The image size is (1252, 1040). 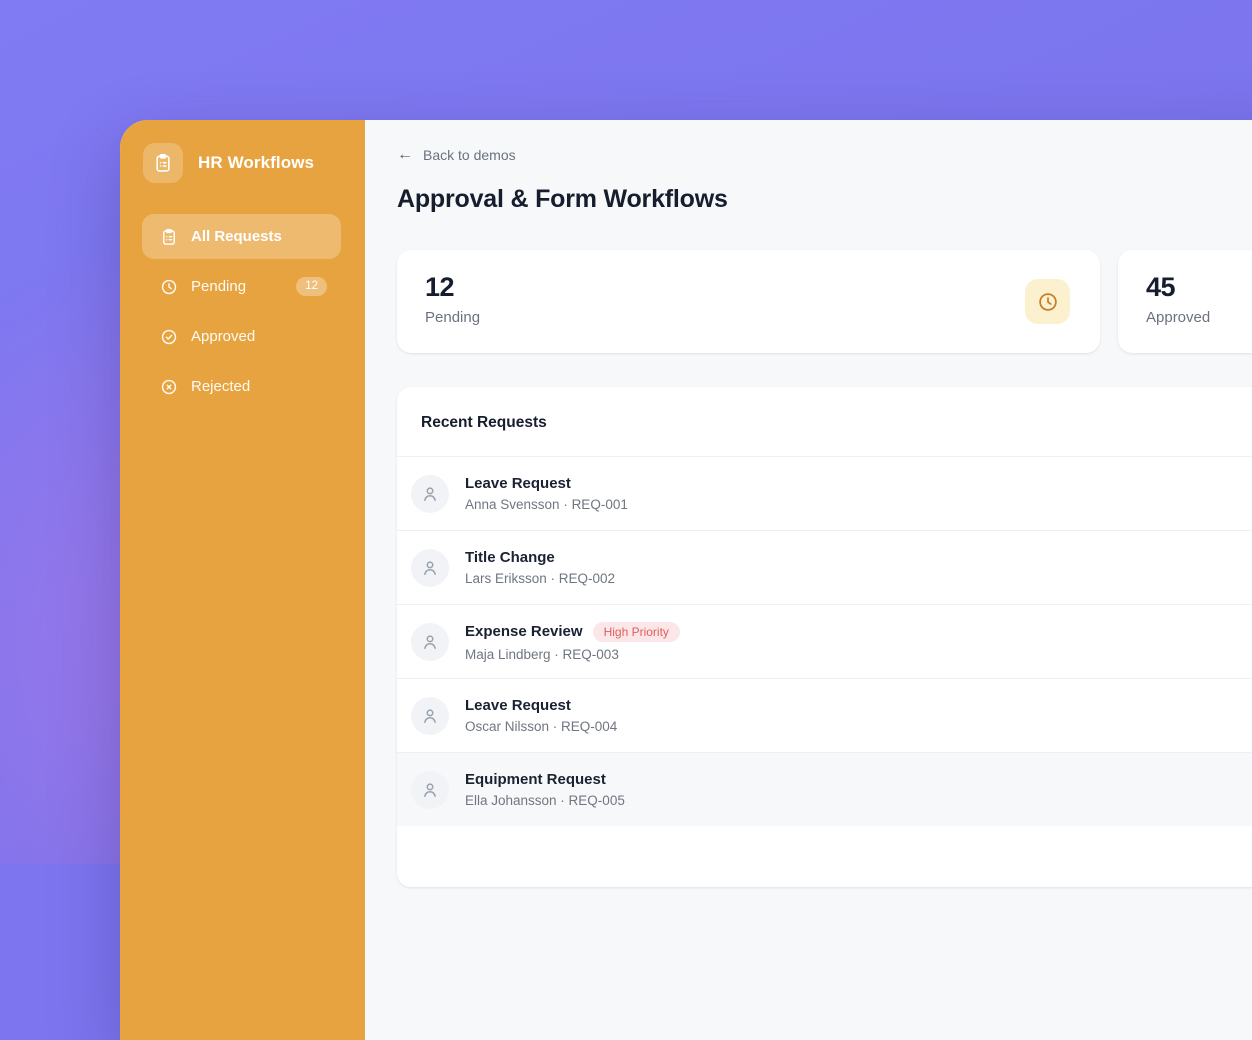 What do you see at coordinates (453, 317) in the screenshot?
I see `pending-label: Pending` at bounding box center [453, 317].